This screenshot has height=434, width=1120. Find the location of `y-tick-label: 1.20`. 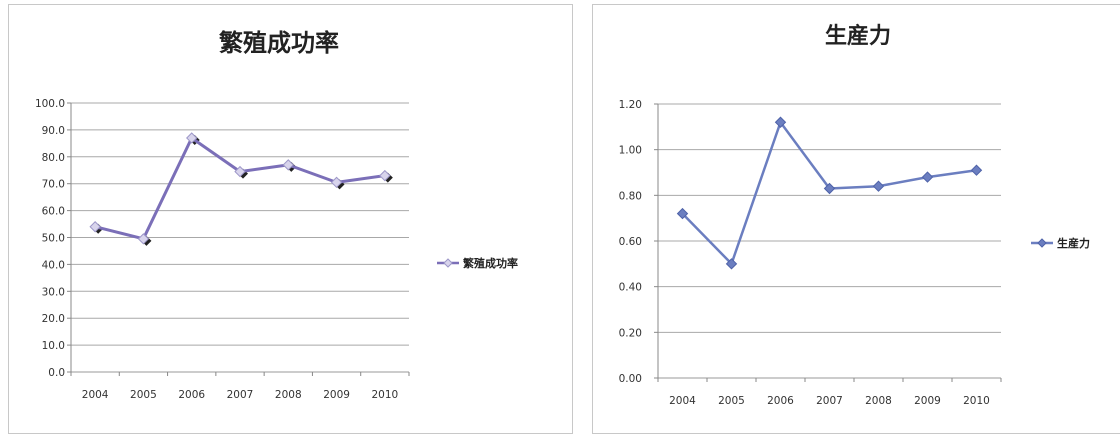

y-tick-label: 1.20 is located at coordinates (630, 105).